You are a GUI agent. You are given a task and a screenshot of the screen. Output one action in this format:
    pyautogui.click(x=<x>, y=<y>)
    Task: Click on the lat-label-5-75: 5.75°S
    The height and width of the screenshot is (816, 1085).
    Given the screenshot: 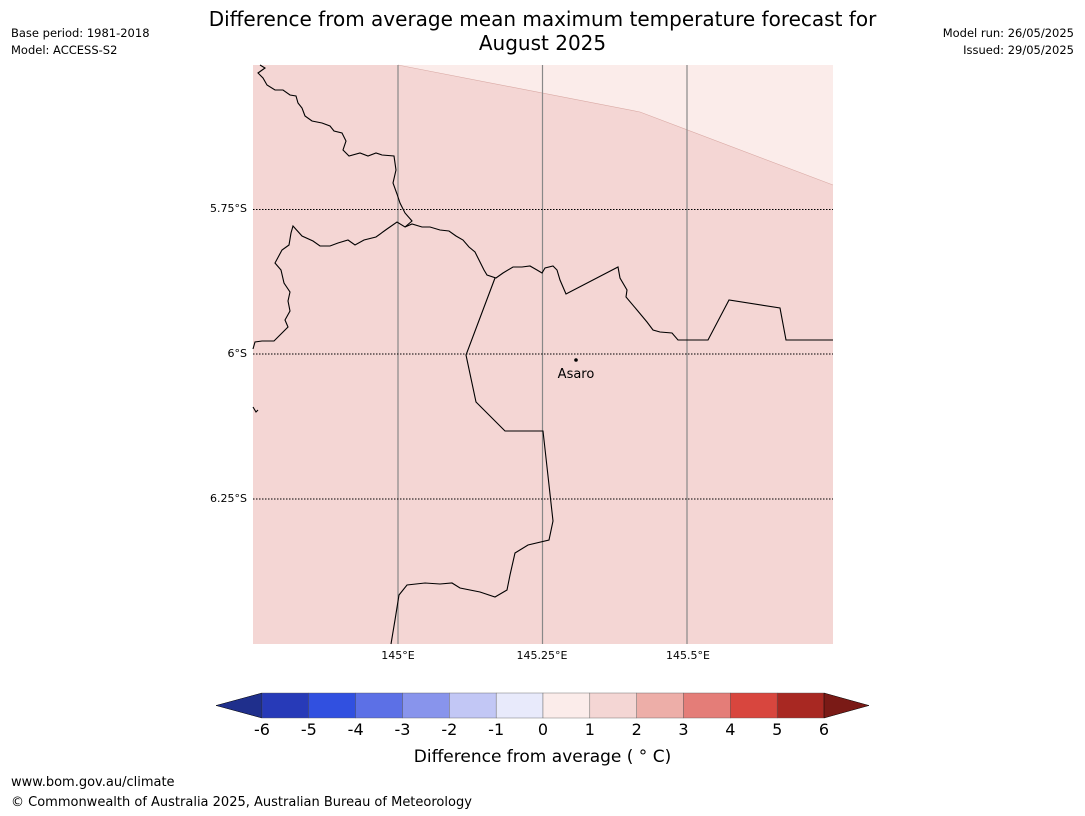 What is the action you would take?
    pyautogui.click(x=228, y=208)
    